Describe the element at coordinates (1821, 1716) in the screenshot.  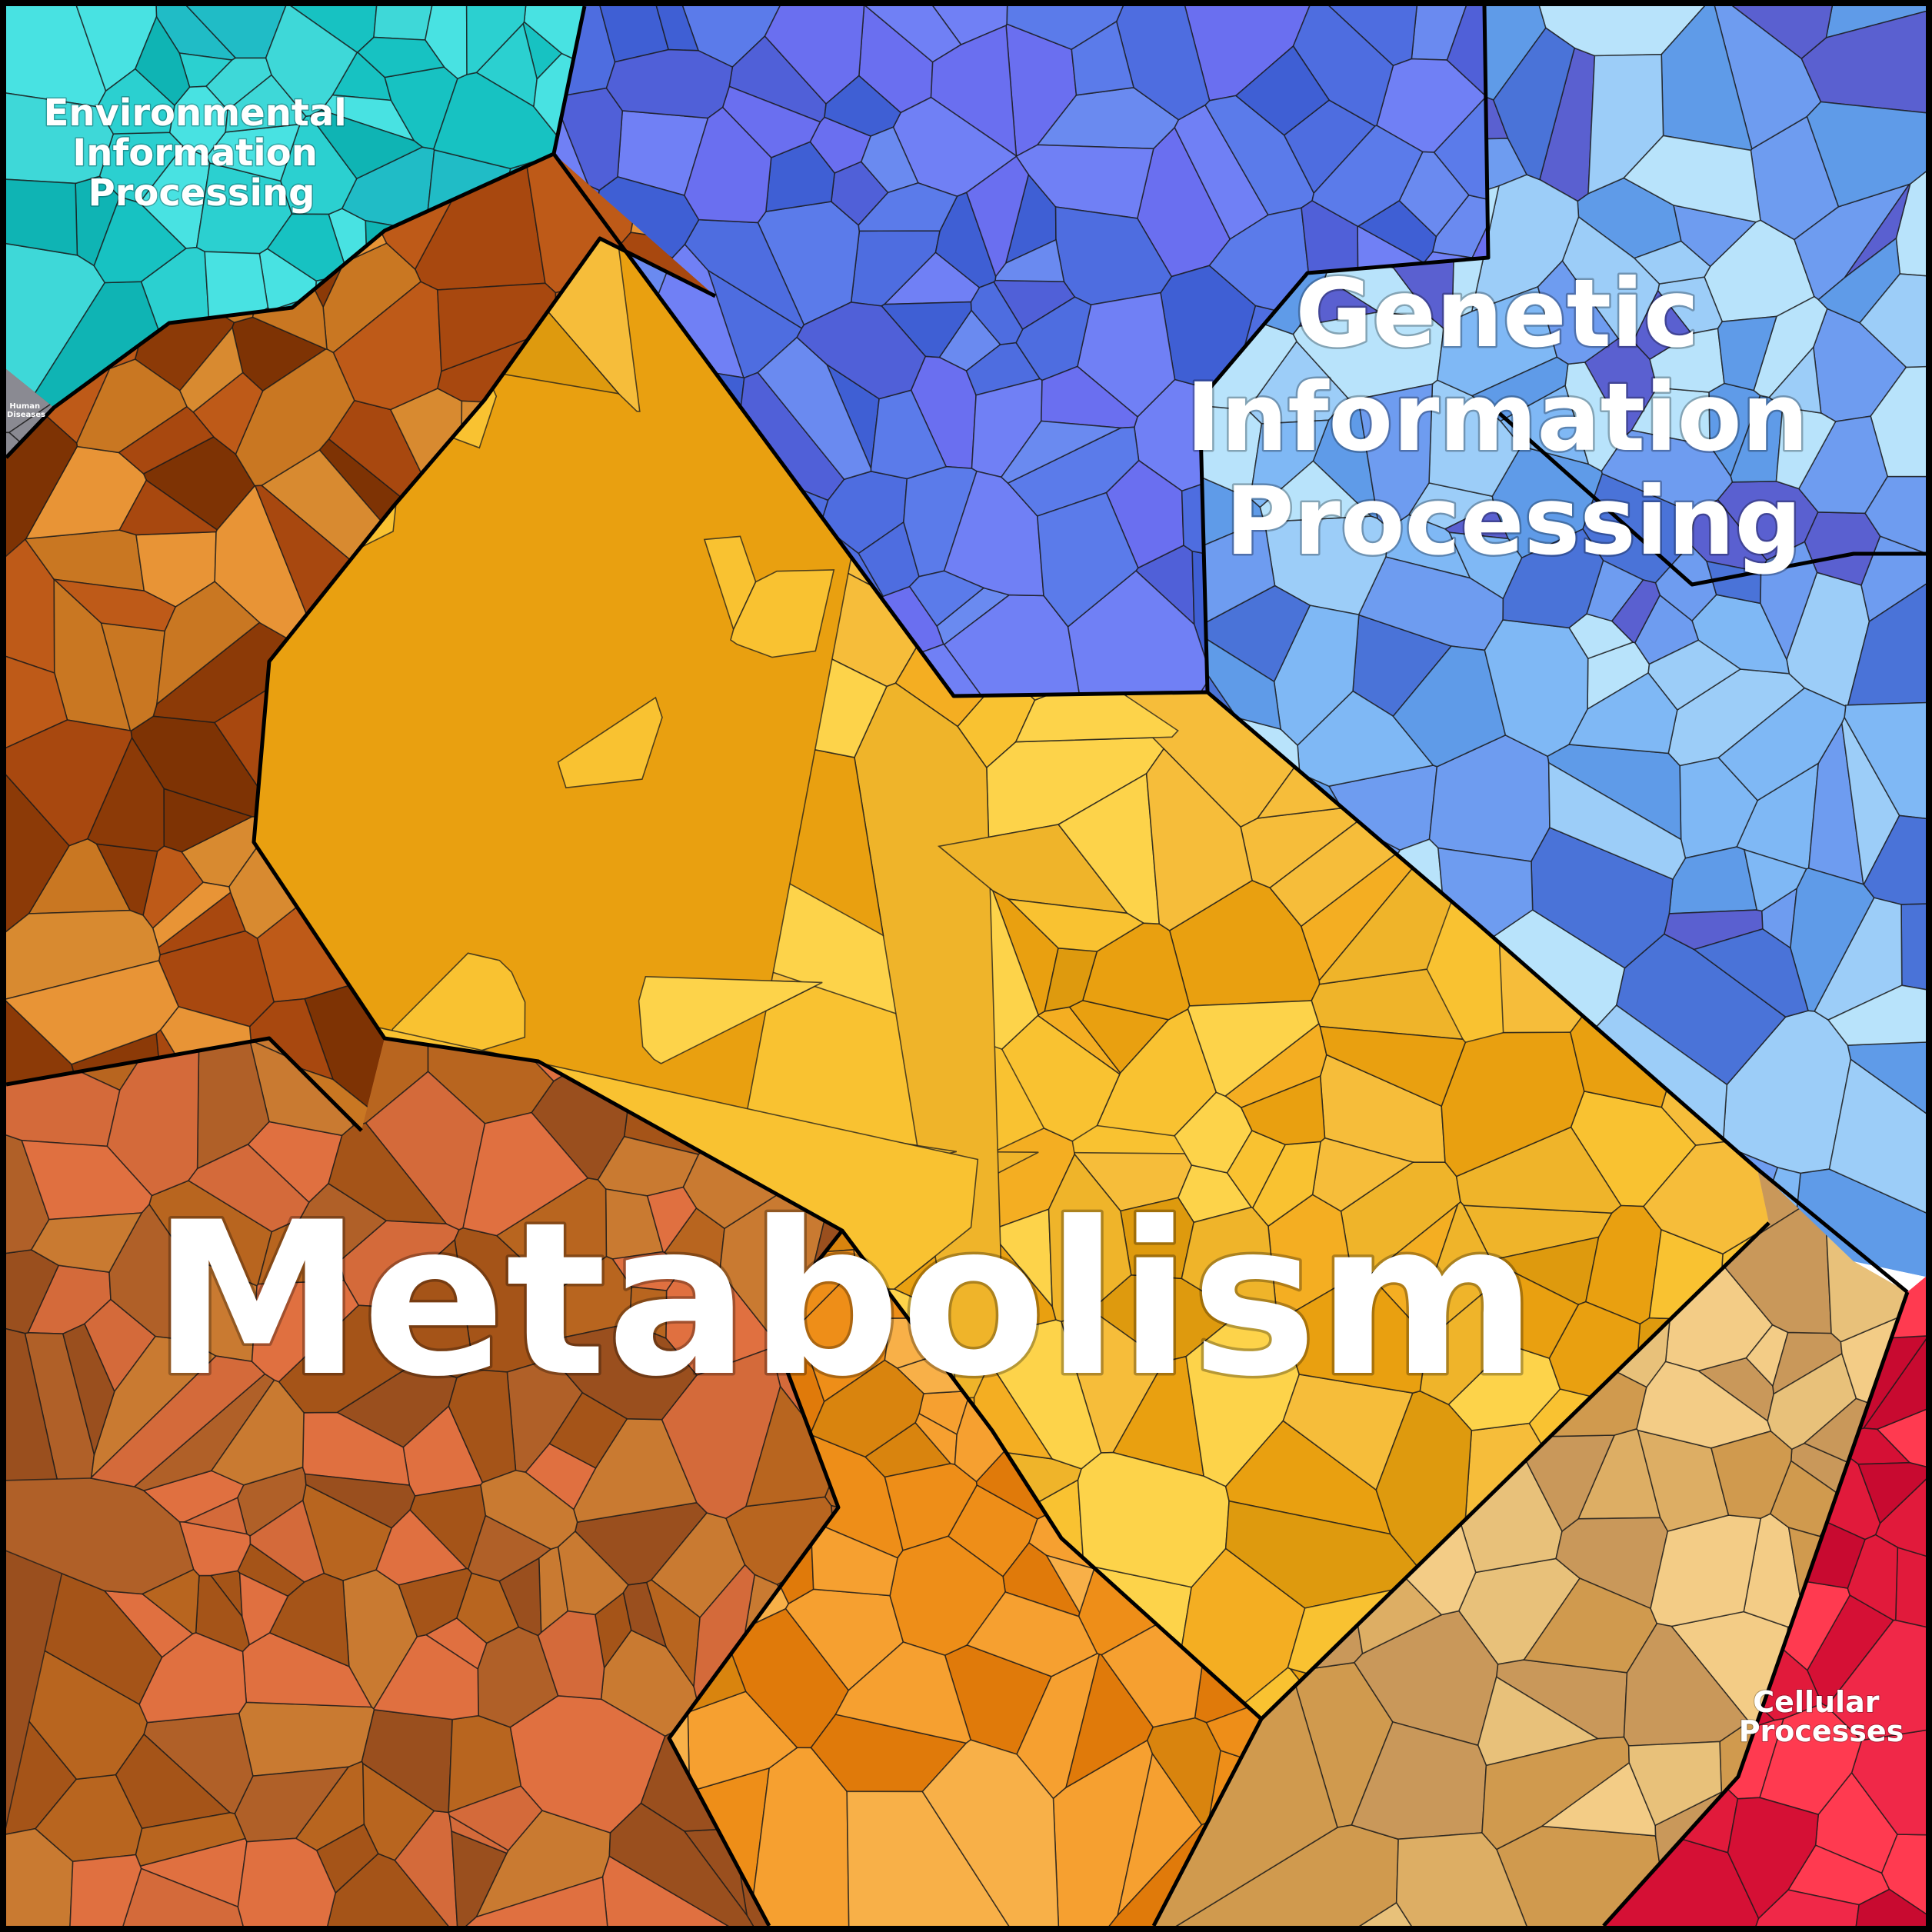
I see `label-cellular: Cellular Processes` at that location.